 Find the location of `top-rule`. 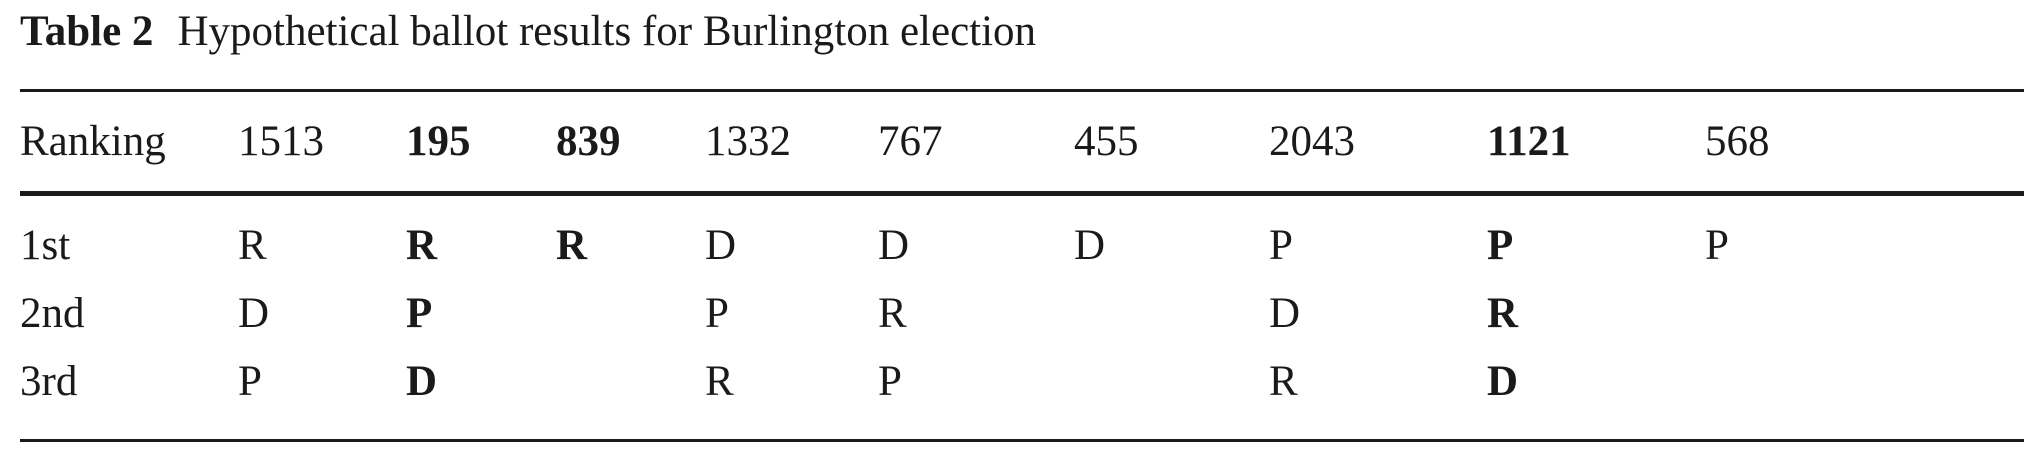

top-rule is located at coordinates (1022, 90).